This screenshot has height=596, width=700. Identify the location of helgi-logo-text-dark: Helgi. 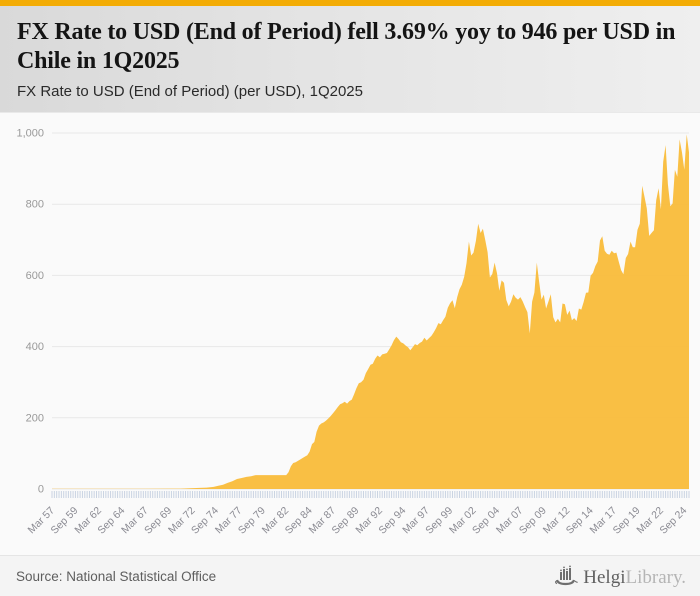
(604, 577).